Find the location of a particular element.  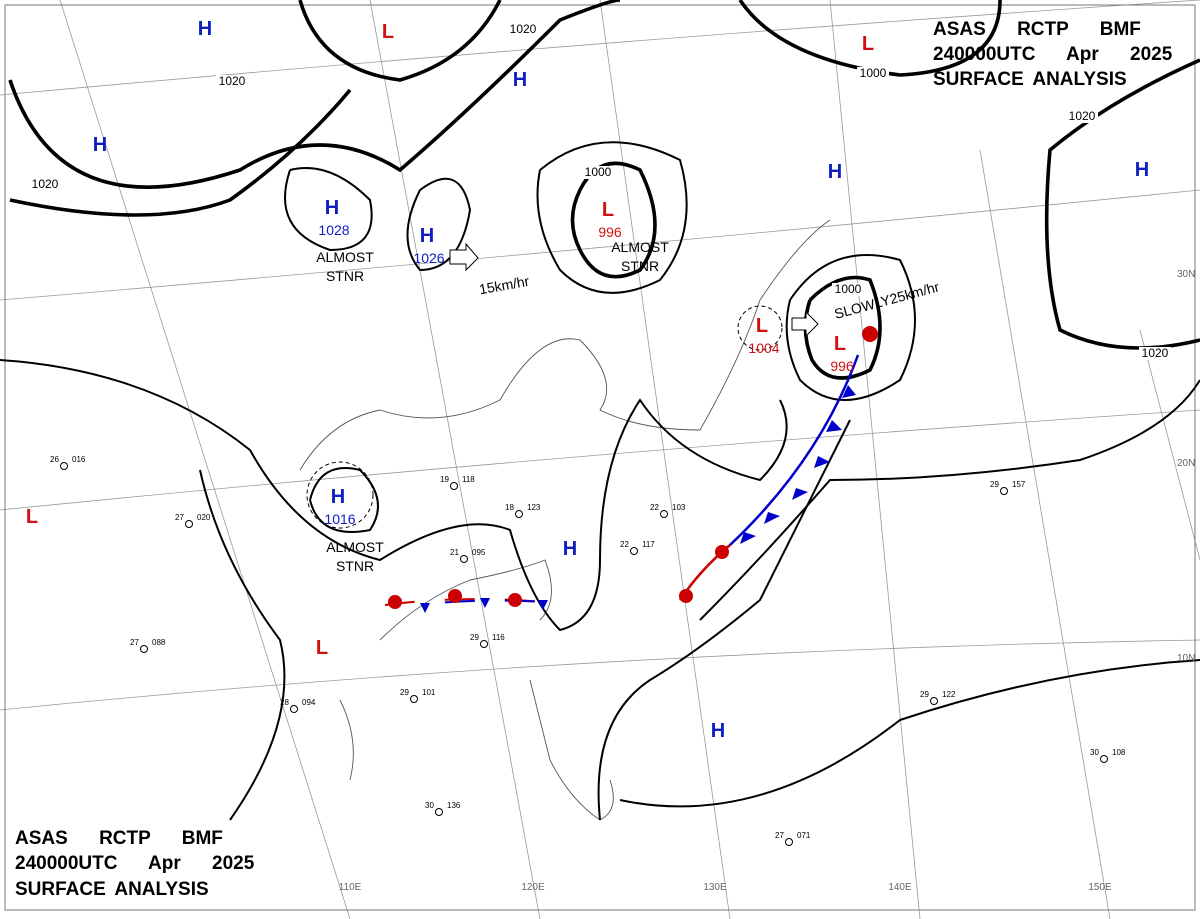

station-pressure: 094 is located at coordinates (309, 702).